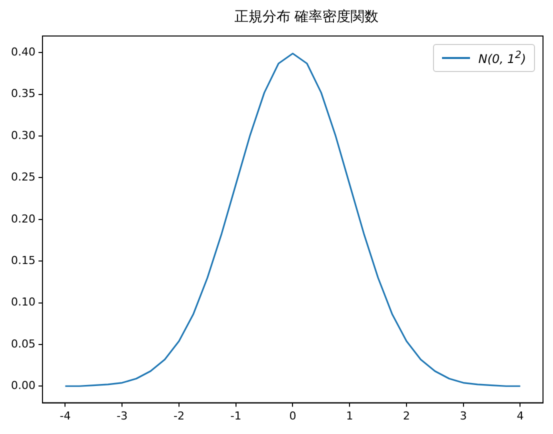 The height and width of the screenshot is (434, 553). I want to click on x-tick-label: 2, so click(406, 415).